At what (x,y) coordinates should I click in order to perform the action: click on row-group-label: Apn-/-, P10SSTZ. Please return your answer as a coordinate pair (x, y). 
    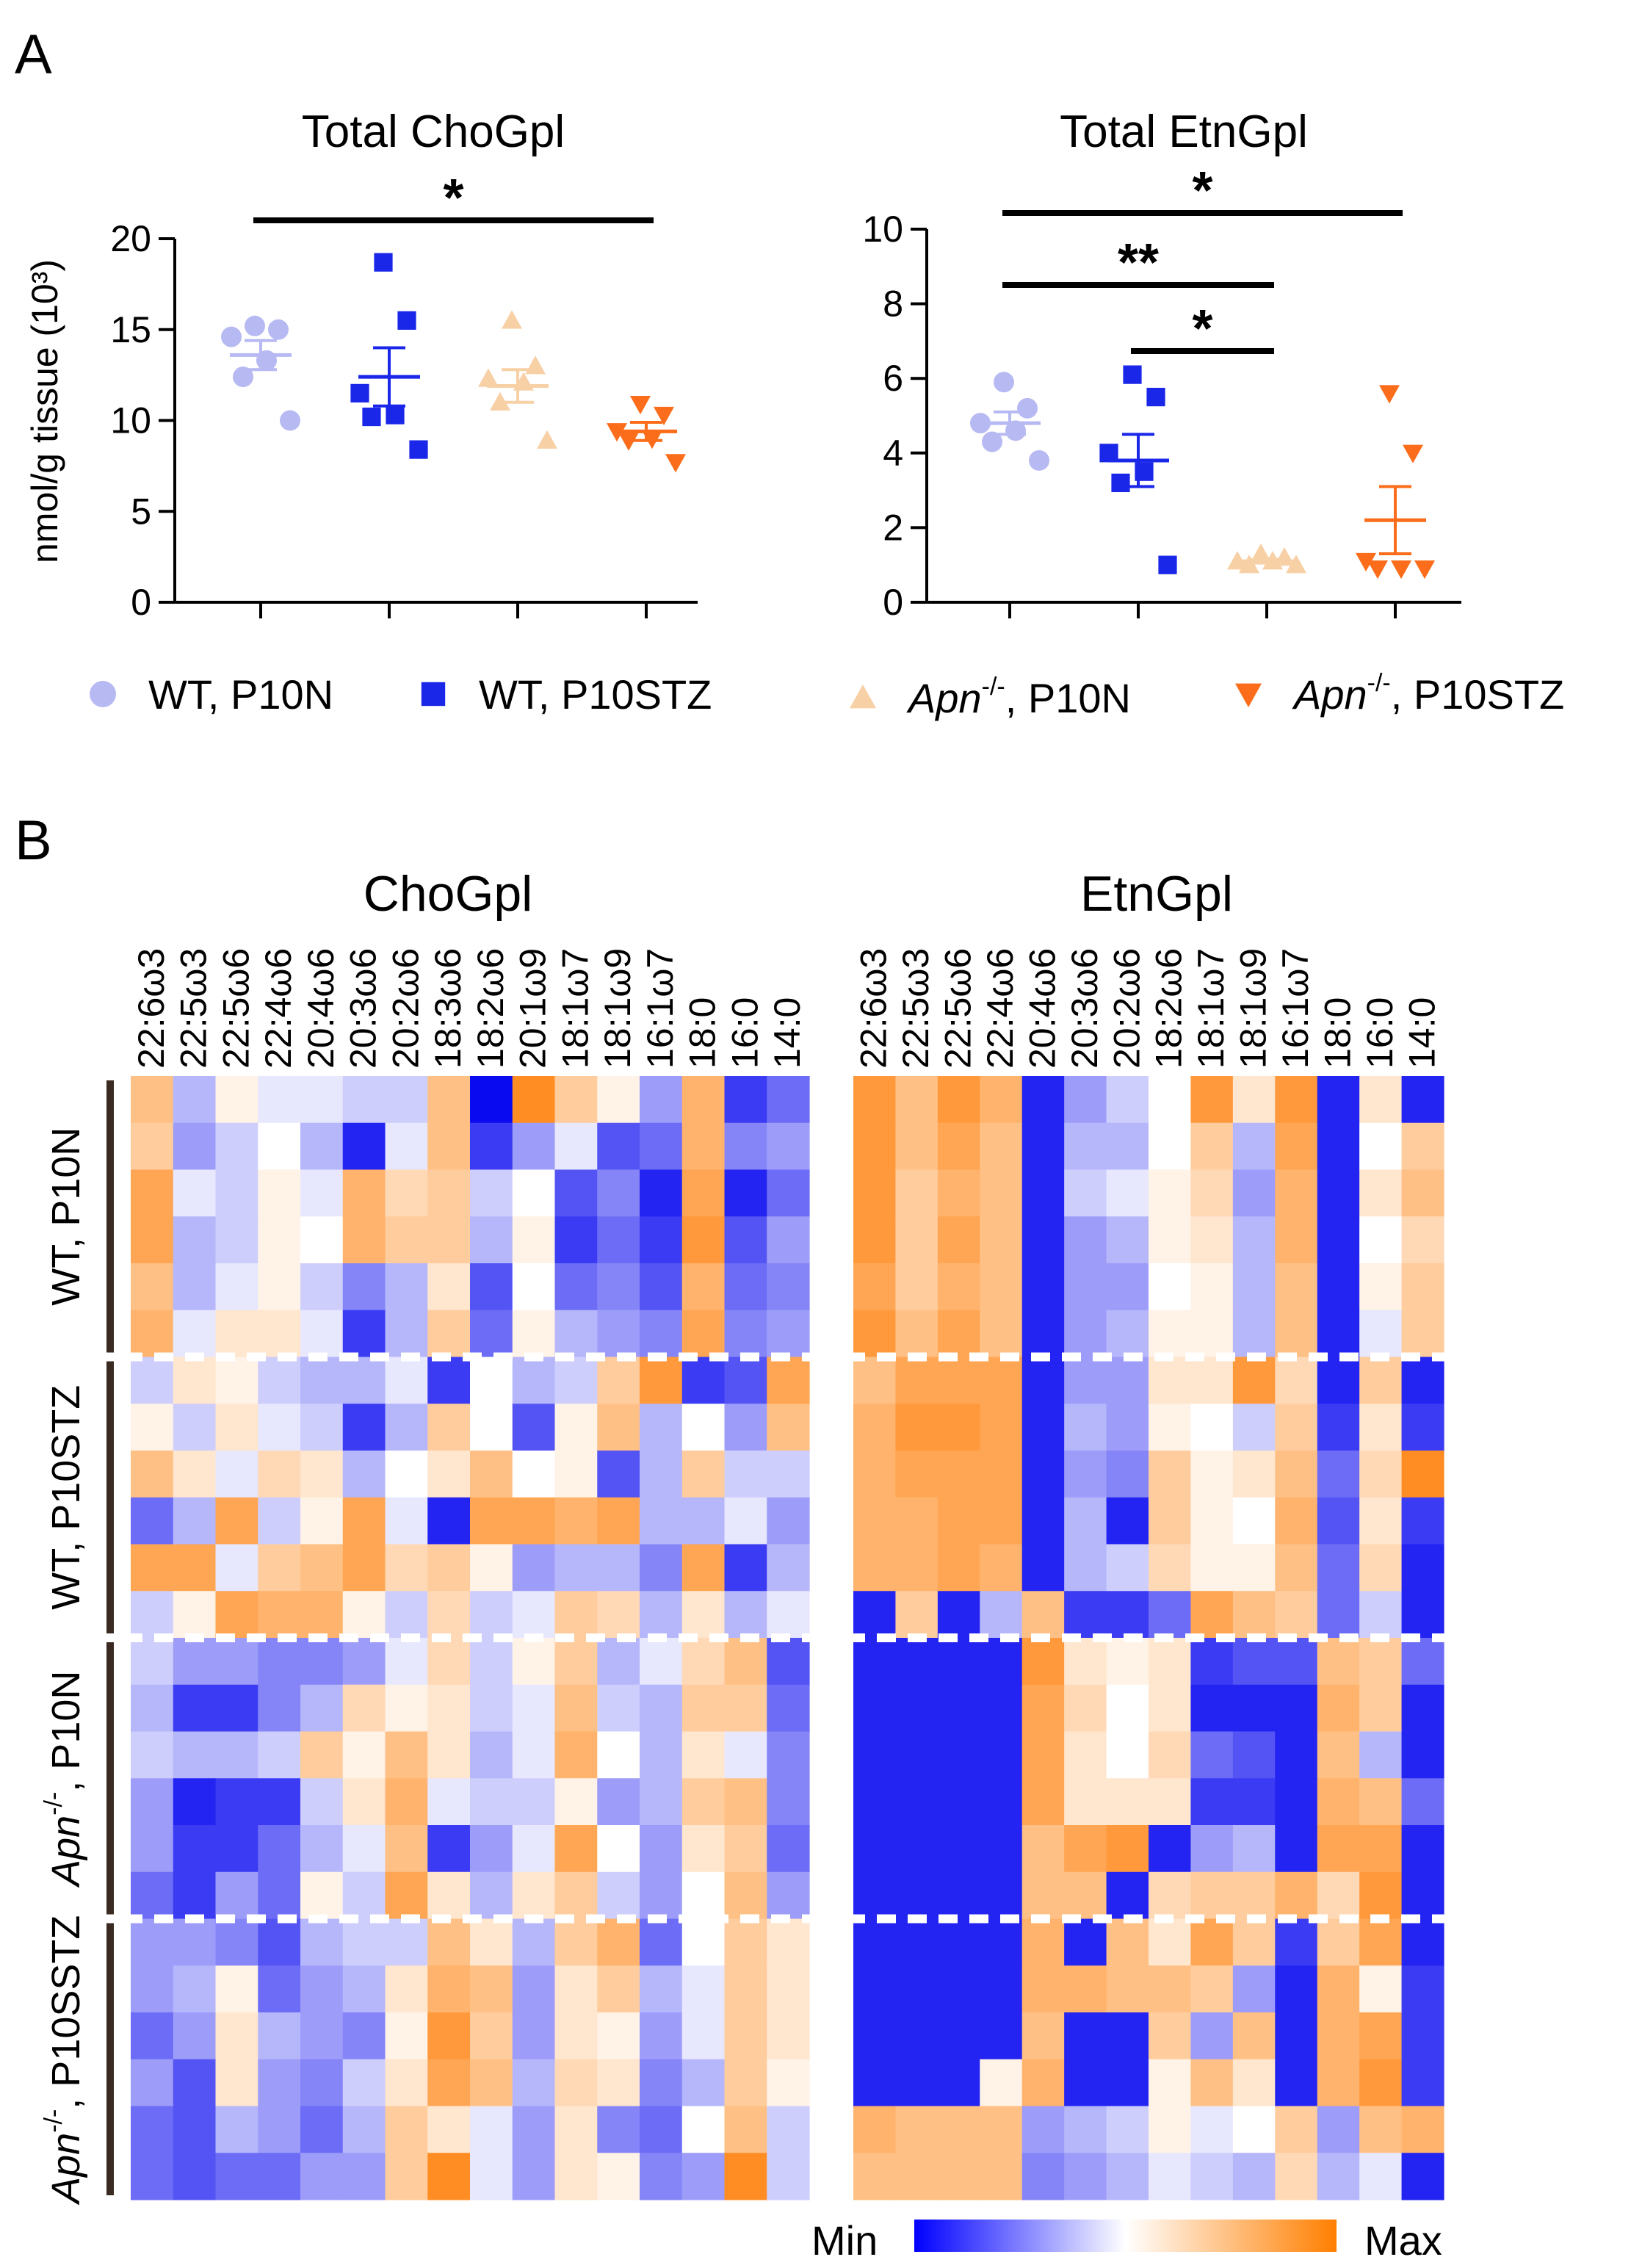
    Looking at the image, I should click on (64, 2060).